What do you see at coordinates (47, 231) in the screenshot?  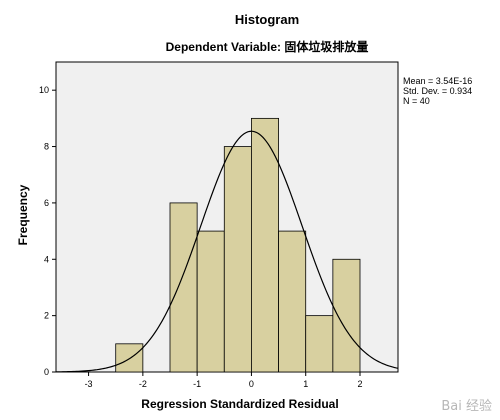 I see `y-axis: 0 2 4 6 8 10` at bounding box center [47, 231].